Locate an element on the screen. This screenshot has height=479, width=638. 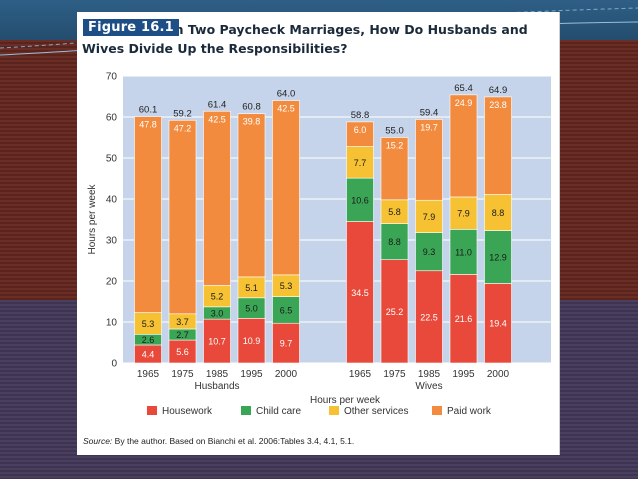
bar-value-label: 7.7 is located at coordinates (360, 163).